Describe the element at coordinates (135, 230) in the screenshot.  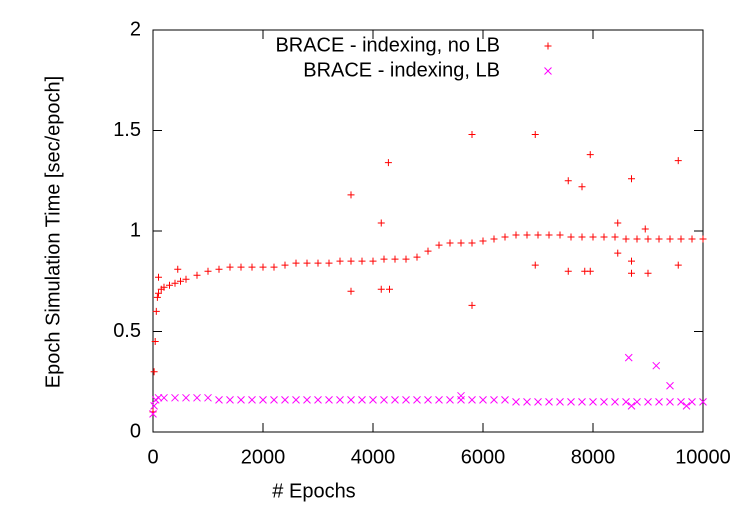
I see `y-tick-label: 1` at that location.